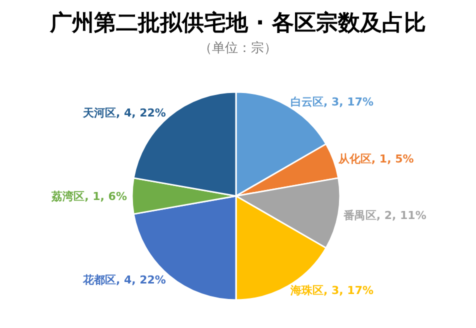 This screenshot has width=476, height=328. Describe the element at coordinates (359, 215) in the screenshot. I see `slice-label: 番禺区` at that location.